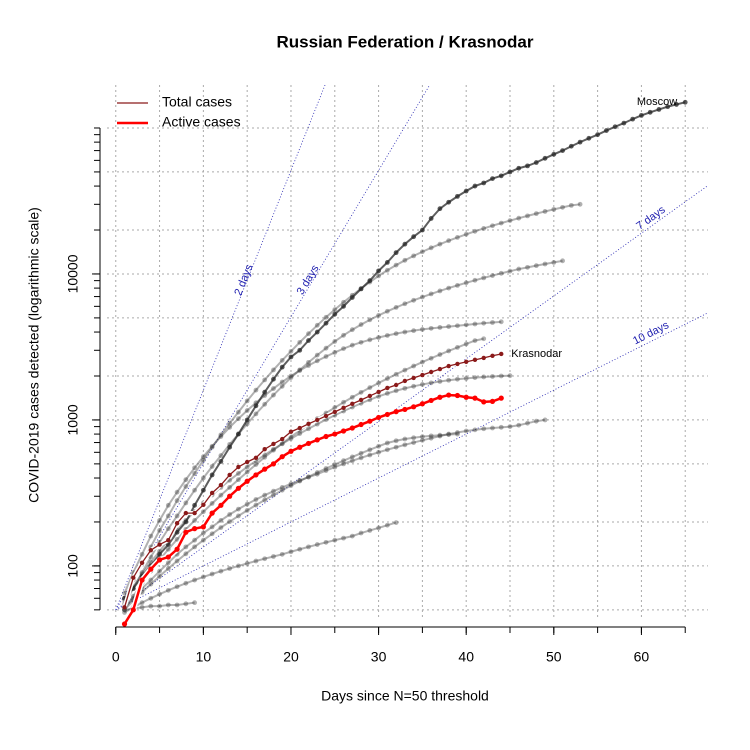  I want to click on legend-label: Active cases, so click(201, 122).